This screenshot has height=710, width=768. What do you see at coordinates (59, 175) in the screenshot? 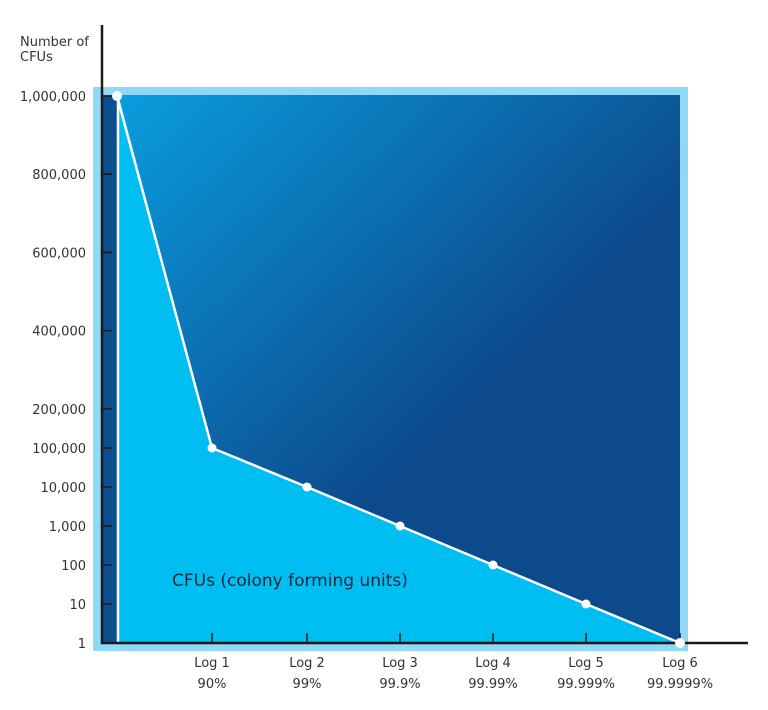
I see `y-tick-label: 800,000` at bounding box center [59, 175].